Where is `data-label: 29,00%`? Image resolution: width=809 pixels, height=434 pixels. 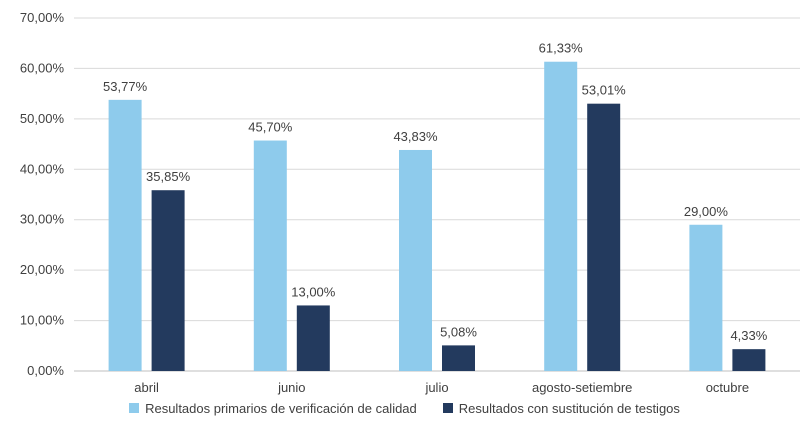
data-label: 29,00% is located at coordinates (706, 211).